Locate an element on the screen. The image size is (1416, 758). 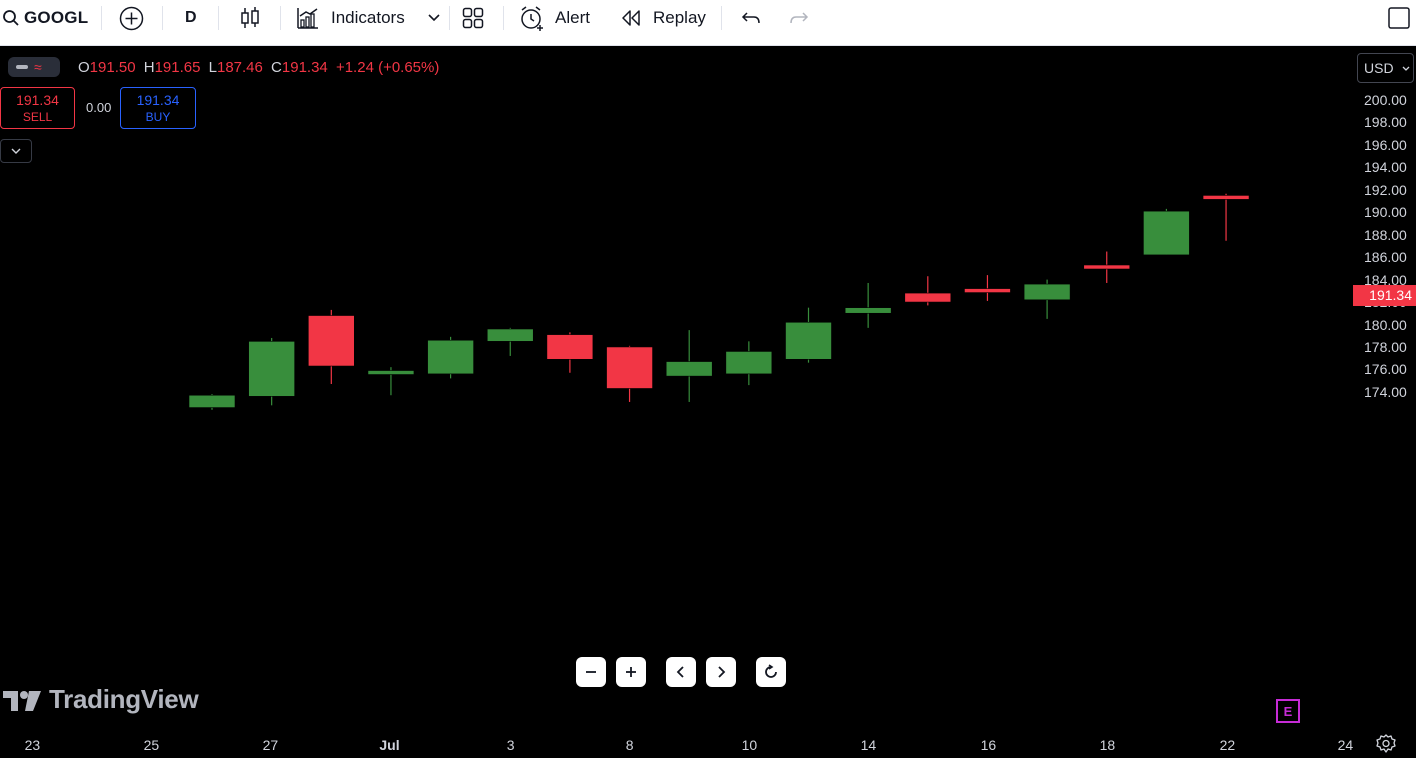
chart-settings-button is located at coordinates (1386, 746).